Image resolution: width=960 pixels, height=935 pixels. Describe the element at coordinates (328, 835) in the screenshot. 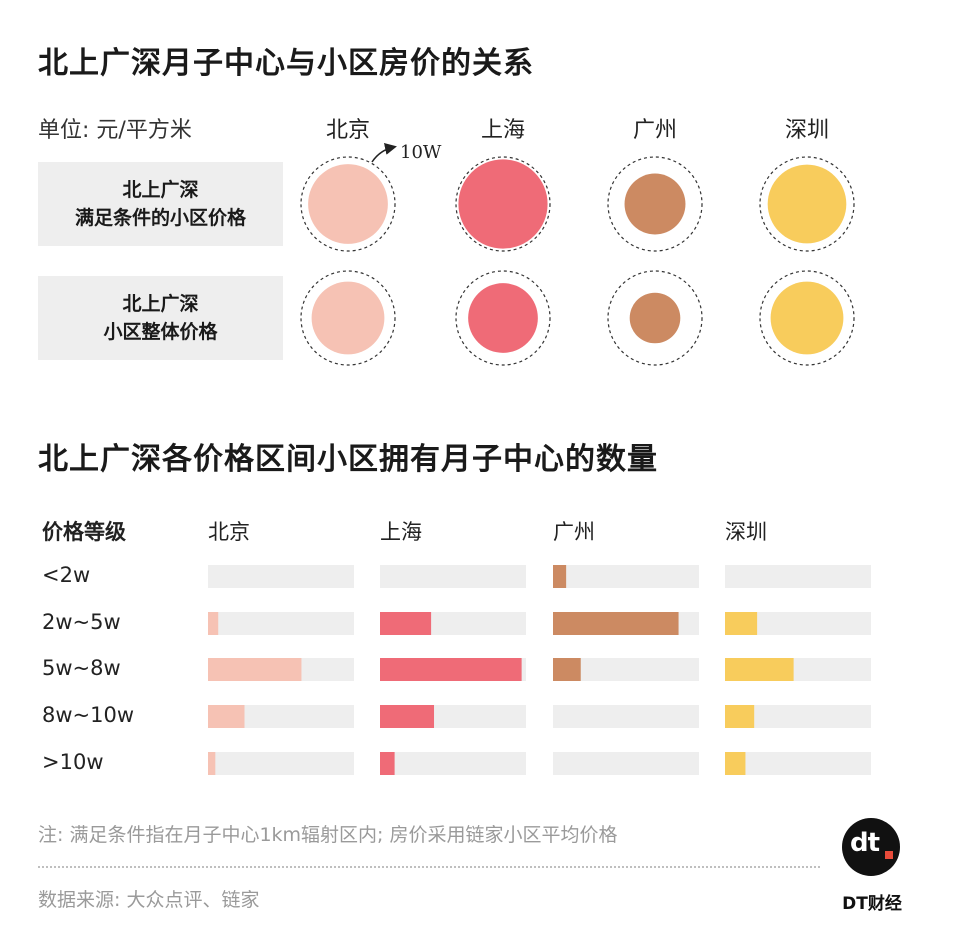

I see `footnote: 注: 满足条件指在月子中心1km辐射区内; 房价采用链家小区平均价格` at that location.